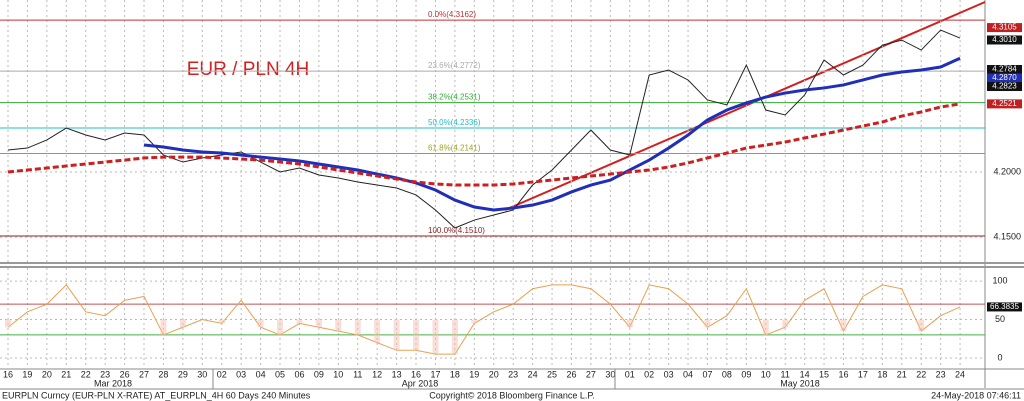 Image resolution: width=1024 pixels, height=401 pixels. I want to click on last-label-box, so click(1004, 307).